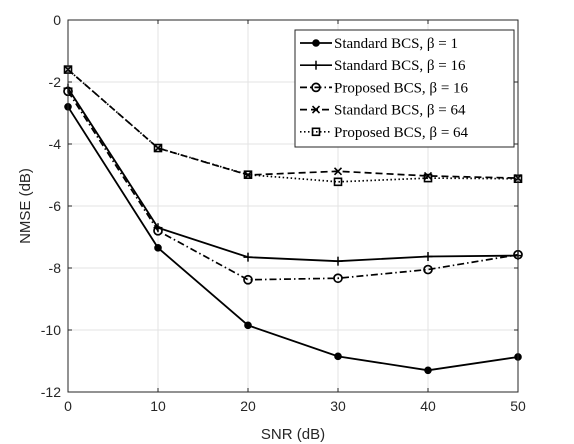 This screenshot has width=574, height=444. I want to click on legend-item: Standard BCS, β = 1, so click(379, 44).